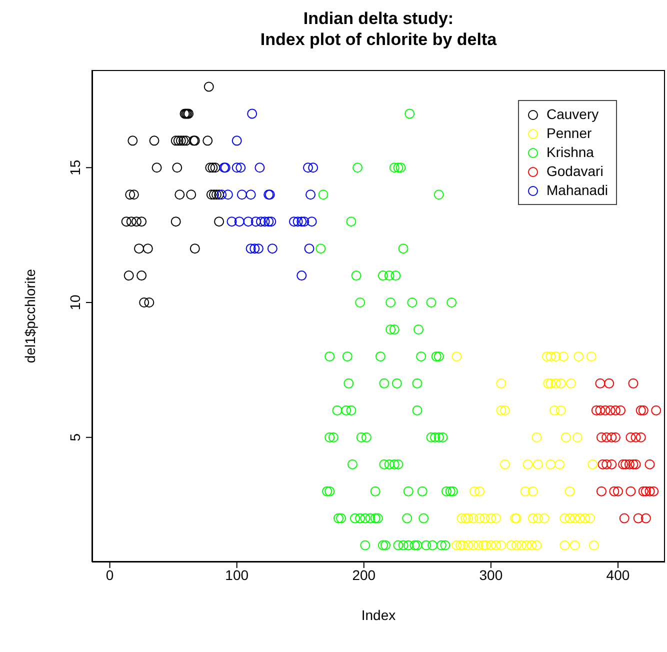 This screenshot has height=652, width=667. What do you see at coordinates (75, 168) in the screenshot?
I see `y-tick-label: 15` at bounding box center [75, 168].